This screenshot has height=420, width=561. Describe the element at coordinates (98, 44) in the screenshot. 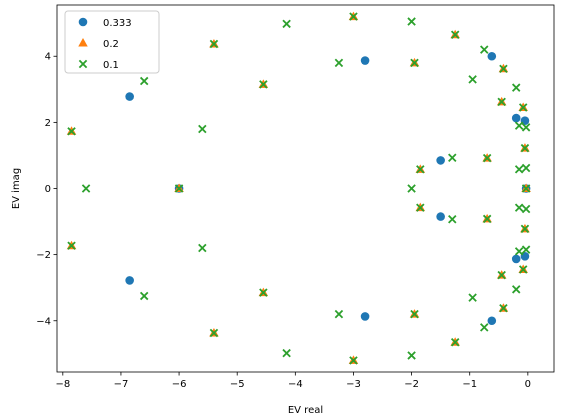

I see `legend-item: 0.2` at that location.